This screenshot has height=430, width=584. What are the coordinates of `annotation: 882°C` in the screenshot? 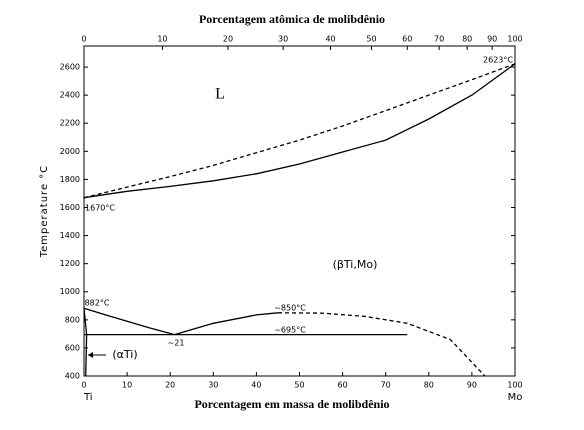 It's located at (97, 303).